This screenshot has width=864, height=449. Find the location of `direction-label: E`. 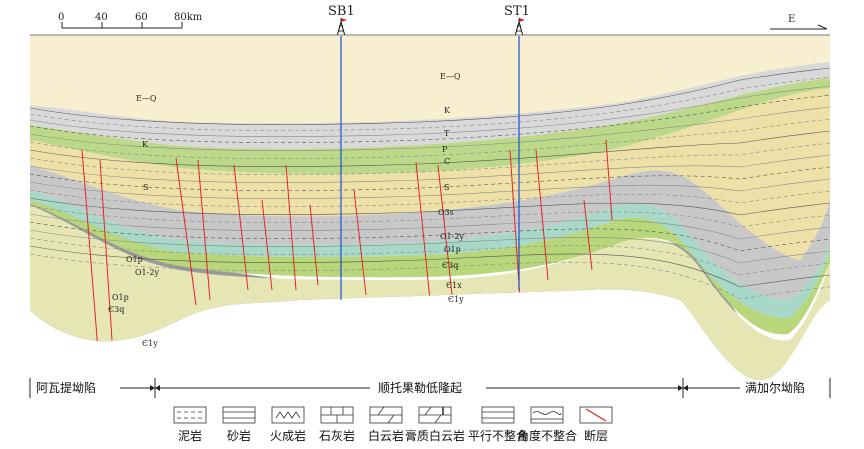

direction-label: E is located at coordinates (791, 19).